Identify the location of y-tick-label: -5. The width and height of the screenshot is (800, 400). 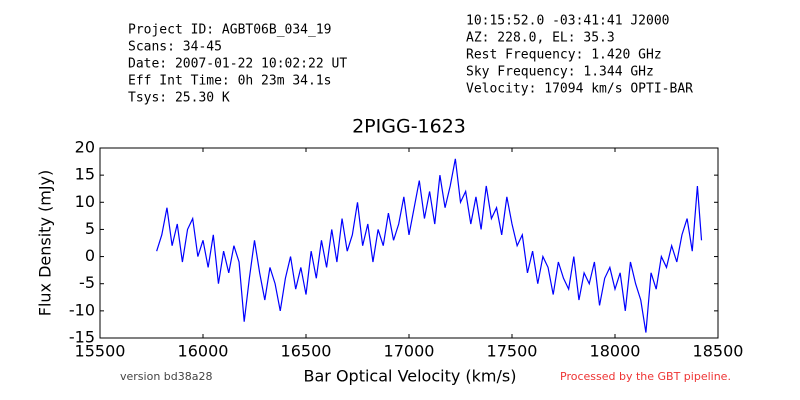
(87, 282).